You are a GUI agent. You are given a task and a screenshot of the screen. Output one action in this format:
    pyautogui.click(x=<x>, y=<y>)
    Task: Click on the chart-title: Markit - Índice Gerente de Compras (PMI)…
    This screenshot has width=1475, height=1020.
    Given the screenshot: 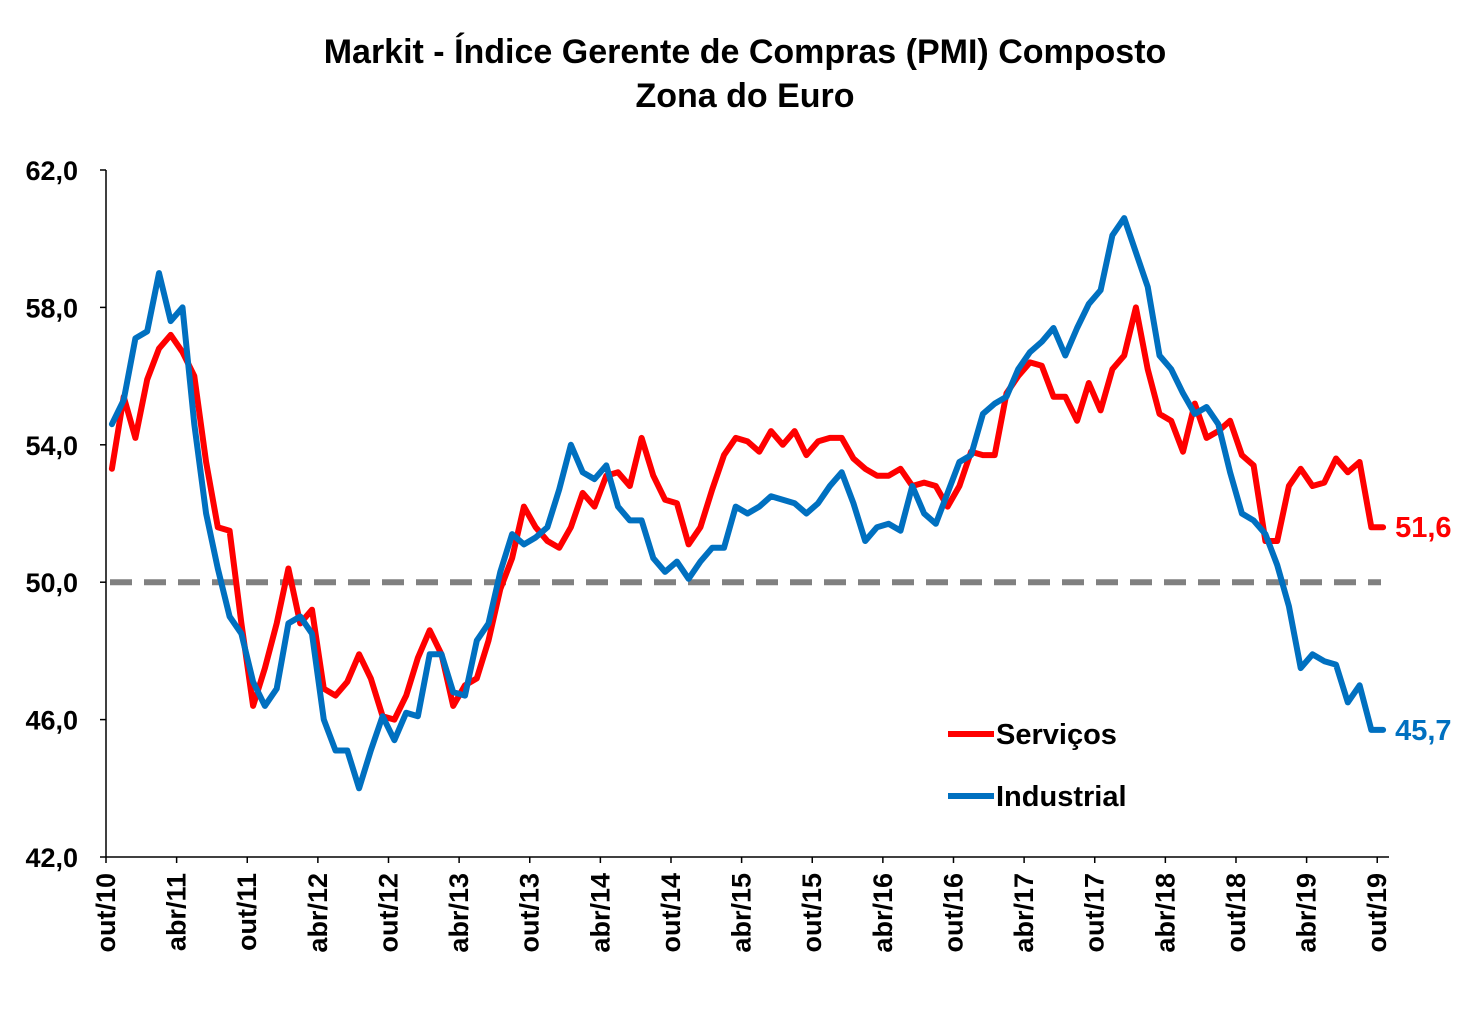 What is the action you would take?
    pyautogui.click(x=737, y=74)
    